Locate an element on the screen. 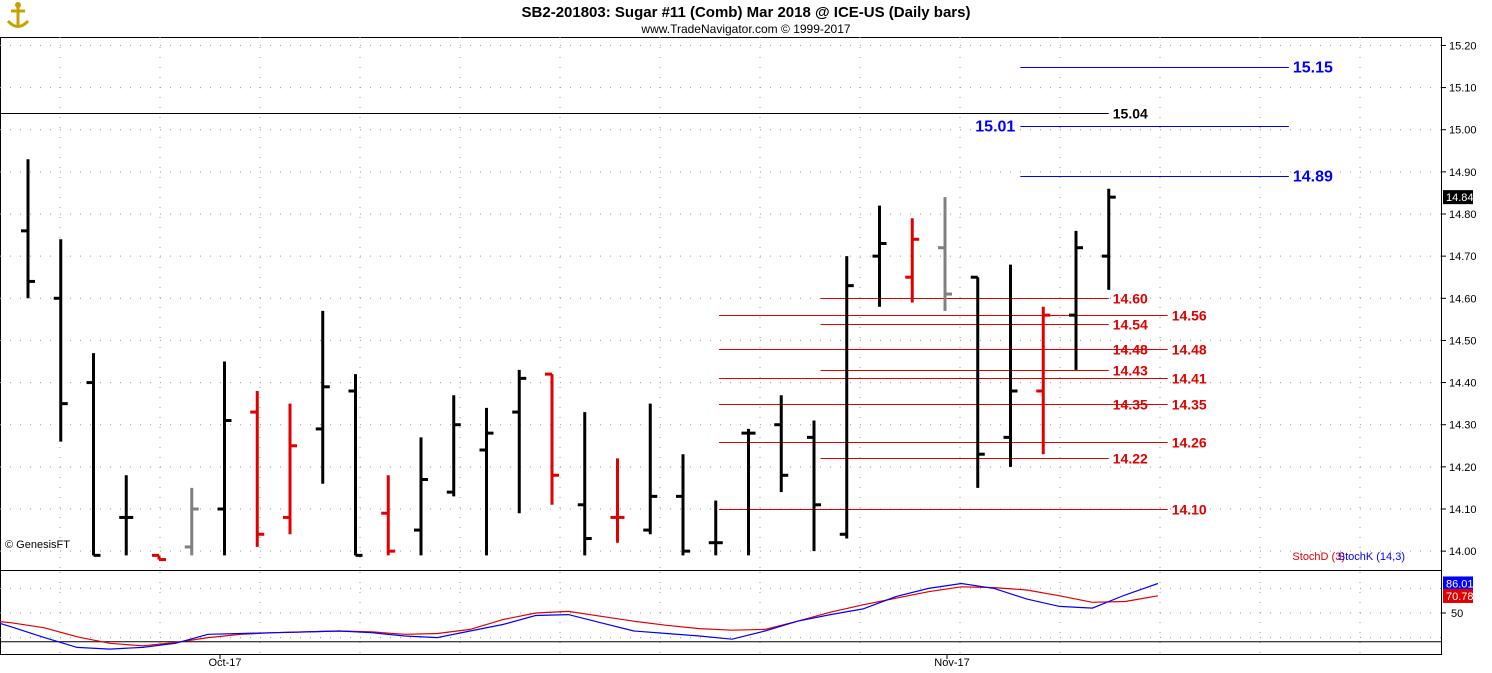  anchor-logo-icon is located at coordinates (18, 15).